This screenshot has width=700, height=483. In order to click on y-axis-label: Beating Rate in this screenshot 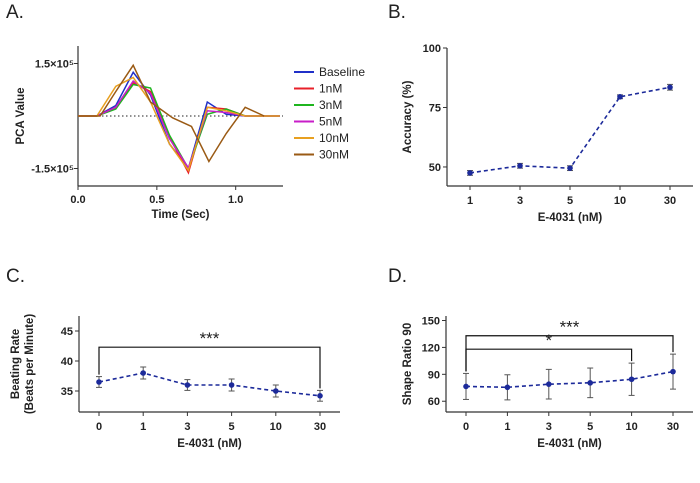, I will do `click(16, 364)`.